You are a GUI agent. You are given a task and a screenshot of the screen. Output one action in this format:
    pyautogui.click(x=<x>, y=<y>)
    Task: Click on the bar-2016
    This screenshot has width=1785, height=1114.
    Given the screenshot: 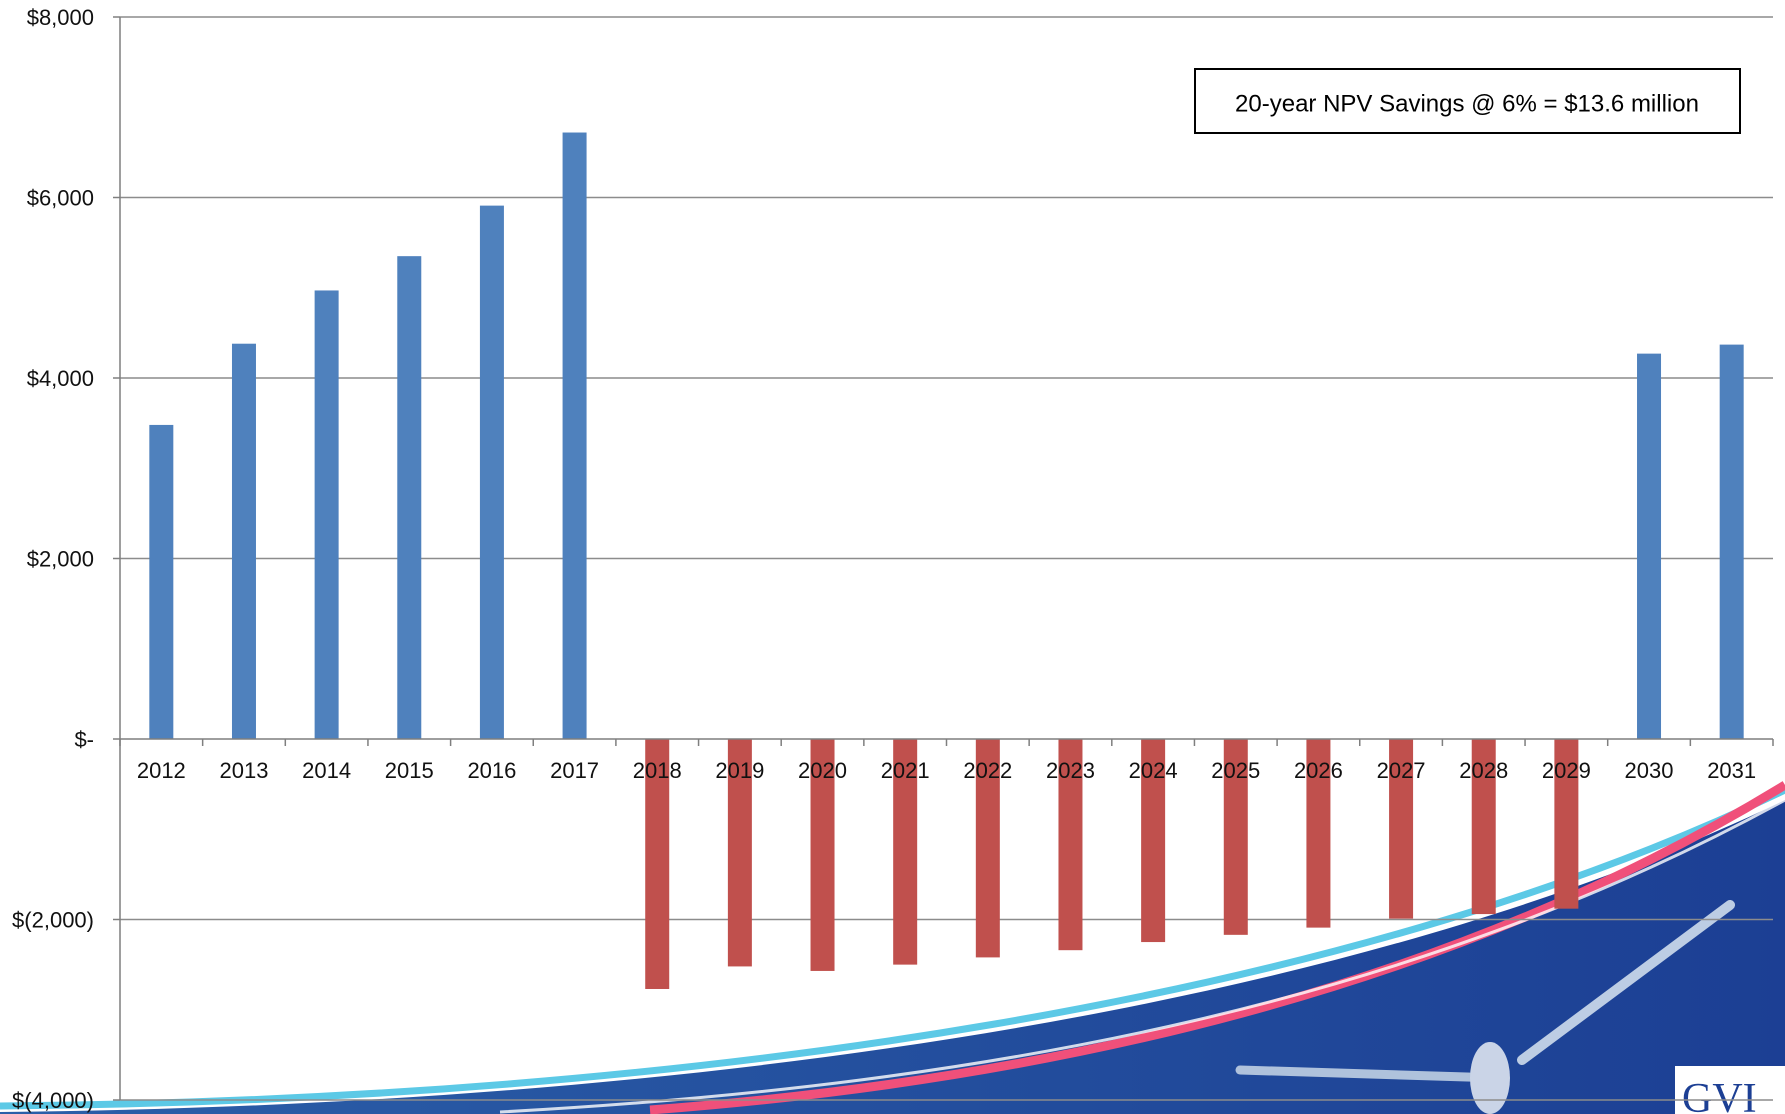 What is the action you would take?
    pyautogui.click(x=491, y=472)
    